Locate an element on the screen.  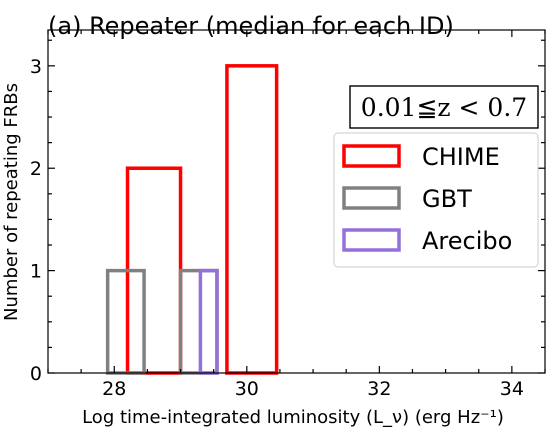
y-tick-label-0: 0 is located at coordinates (36, 374).